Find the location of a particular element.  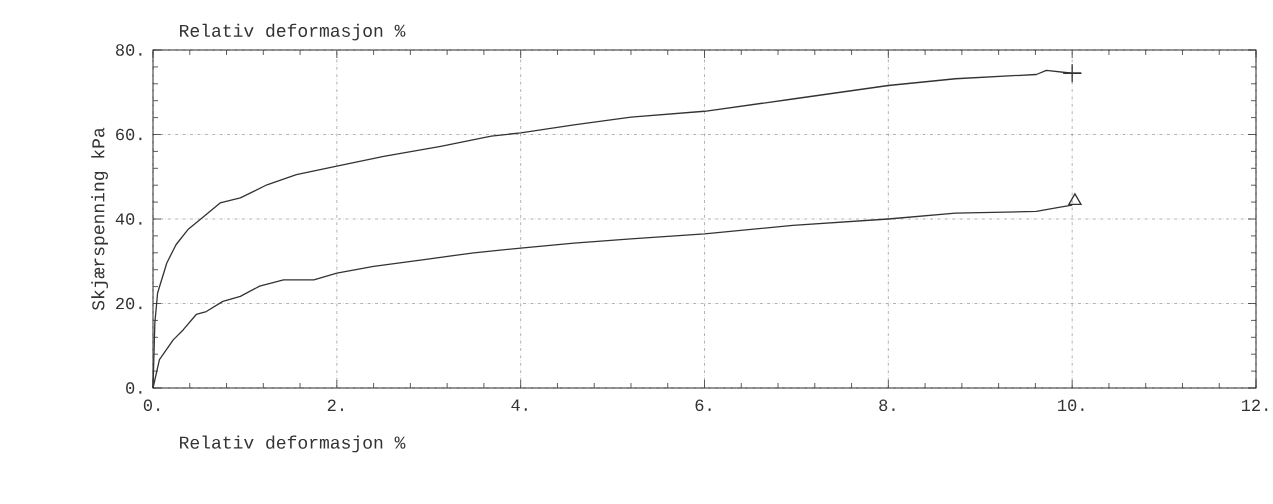

x-tick-label: 6. is located at coordinates (703, 405).